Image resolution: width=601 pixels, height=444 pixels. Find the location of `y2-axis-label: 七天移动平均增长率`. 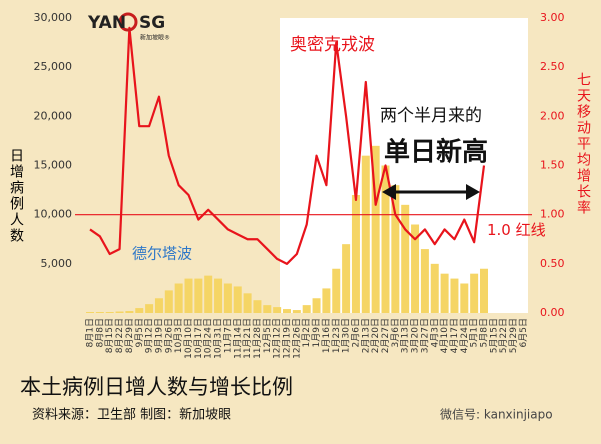

y2-axis-label: 七天移动平均增长率 is located at coordinates (583, 144).